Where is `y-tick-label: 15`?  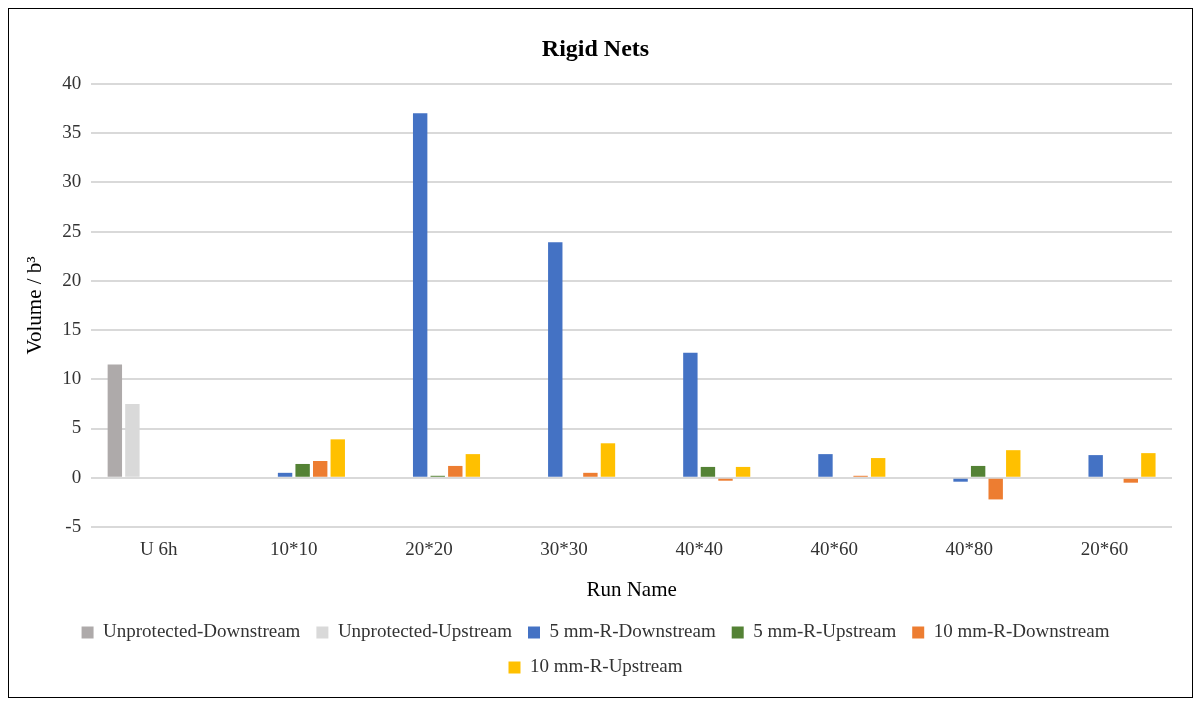
y-tick-label: 15 is located at coordinates (72, 329).